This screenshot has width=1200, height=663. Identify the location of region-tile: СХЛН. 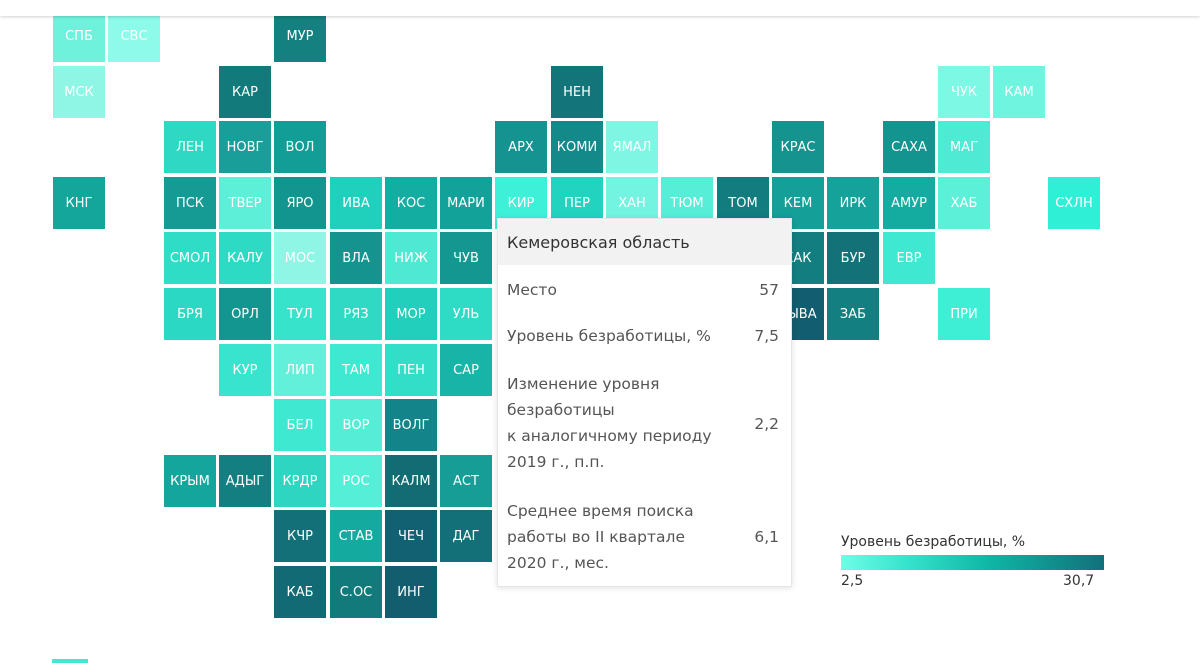
(1074, 203).